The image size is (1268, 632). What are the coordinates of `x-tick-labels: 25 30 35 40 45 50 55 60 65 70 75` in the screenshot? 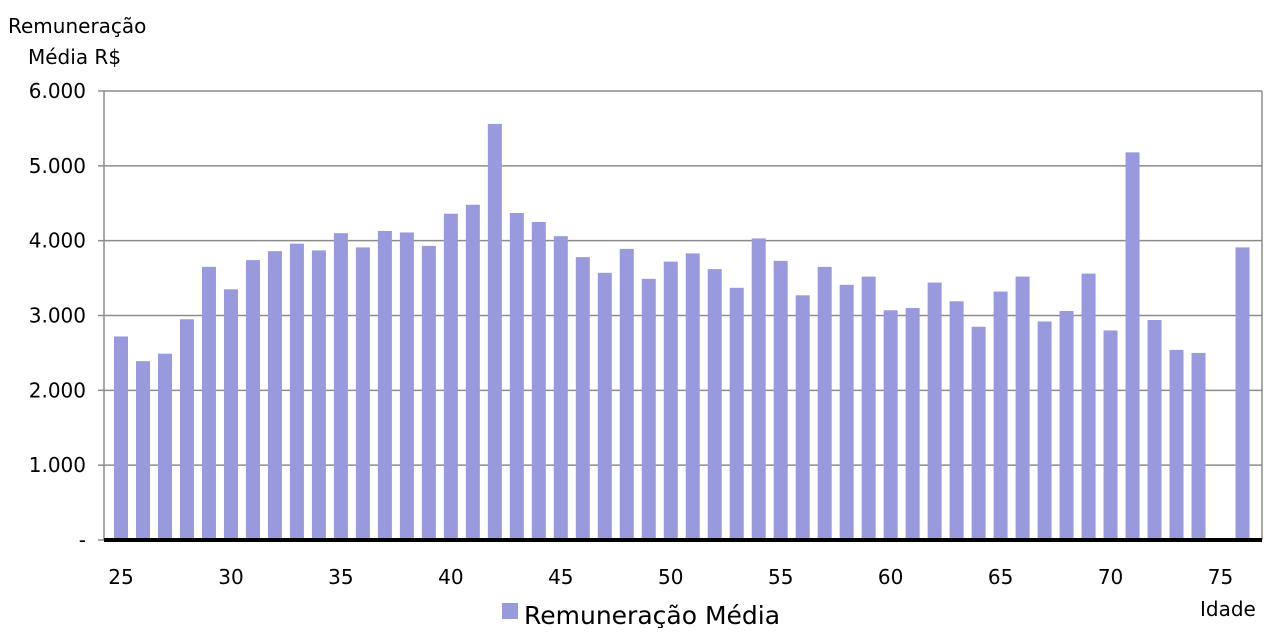 It's located at (670, 577).